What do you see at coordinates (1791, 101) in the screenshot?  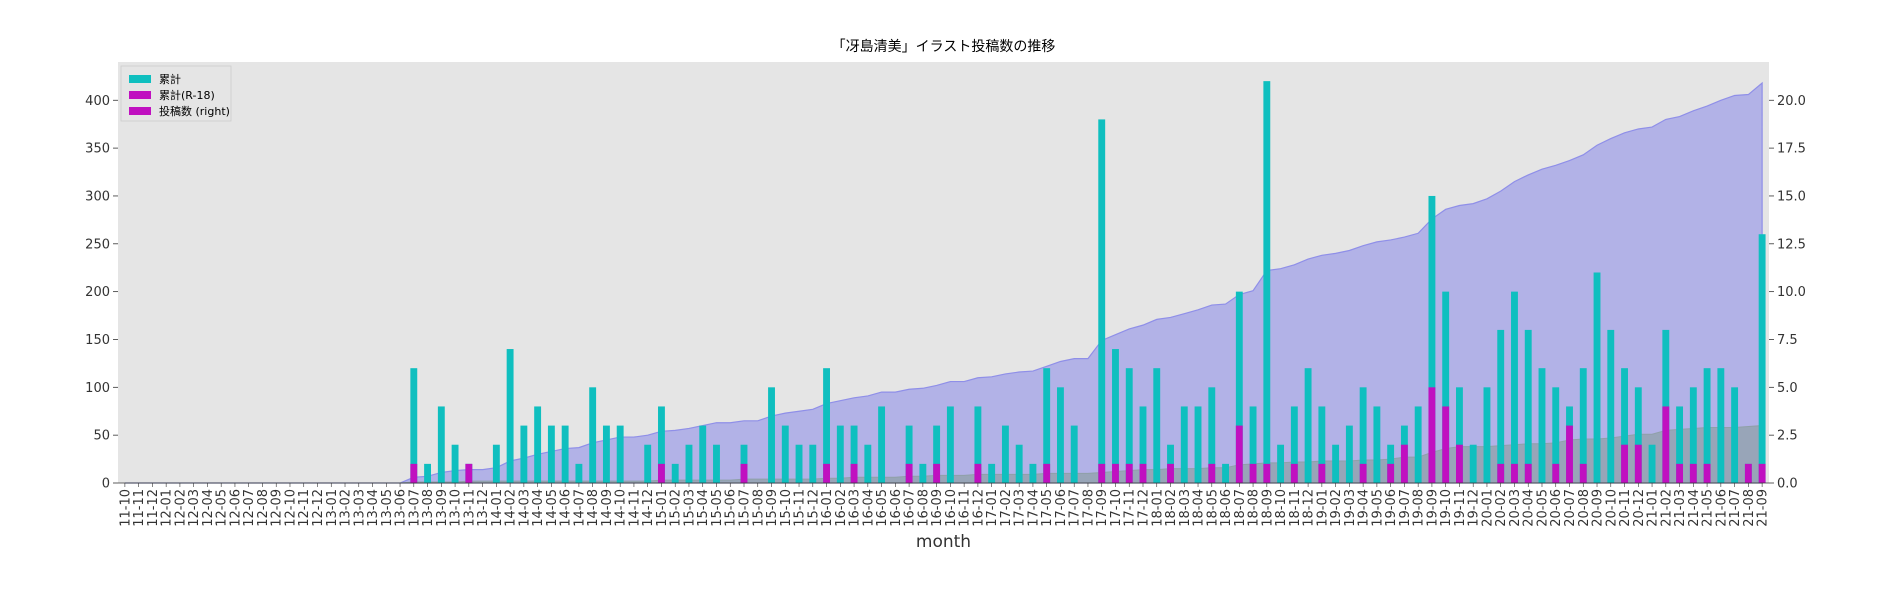 I see `y-right-tick-label: 20.0` at bounding box center [1791, 101].